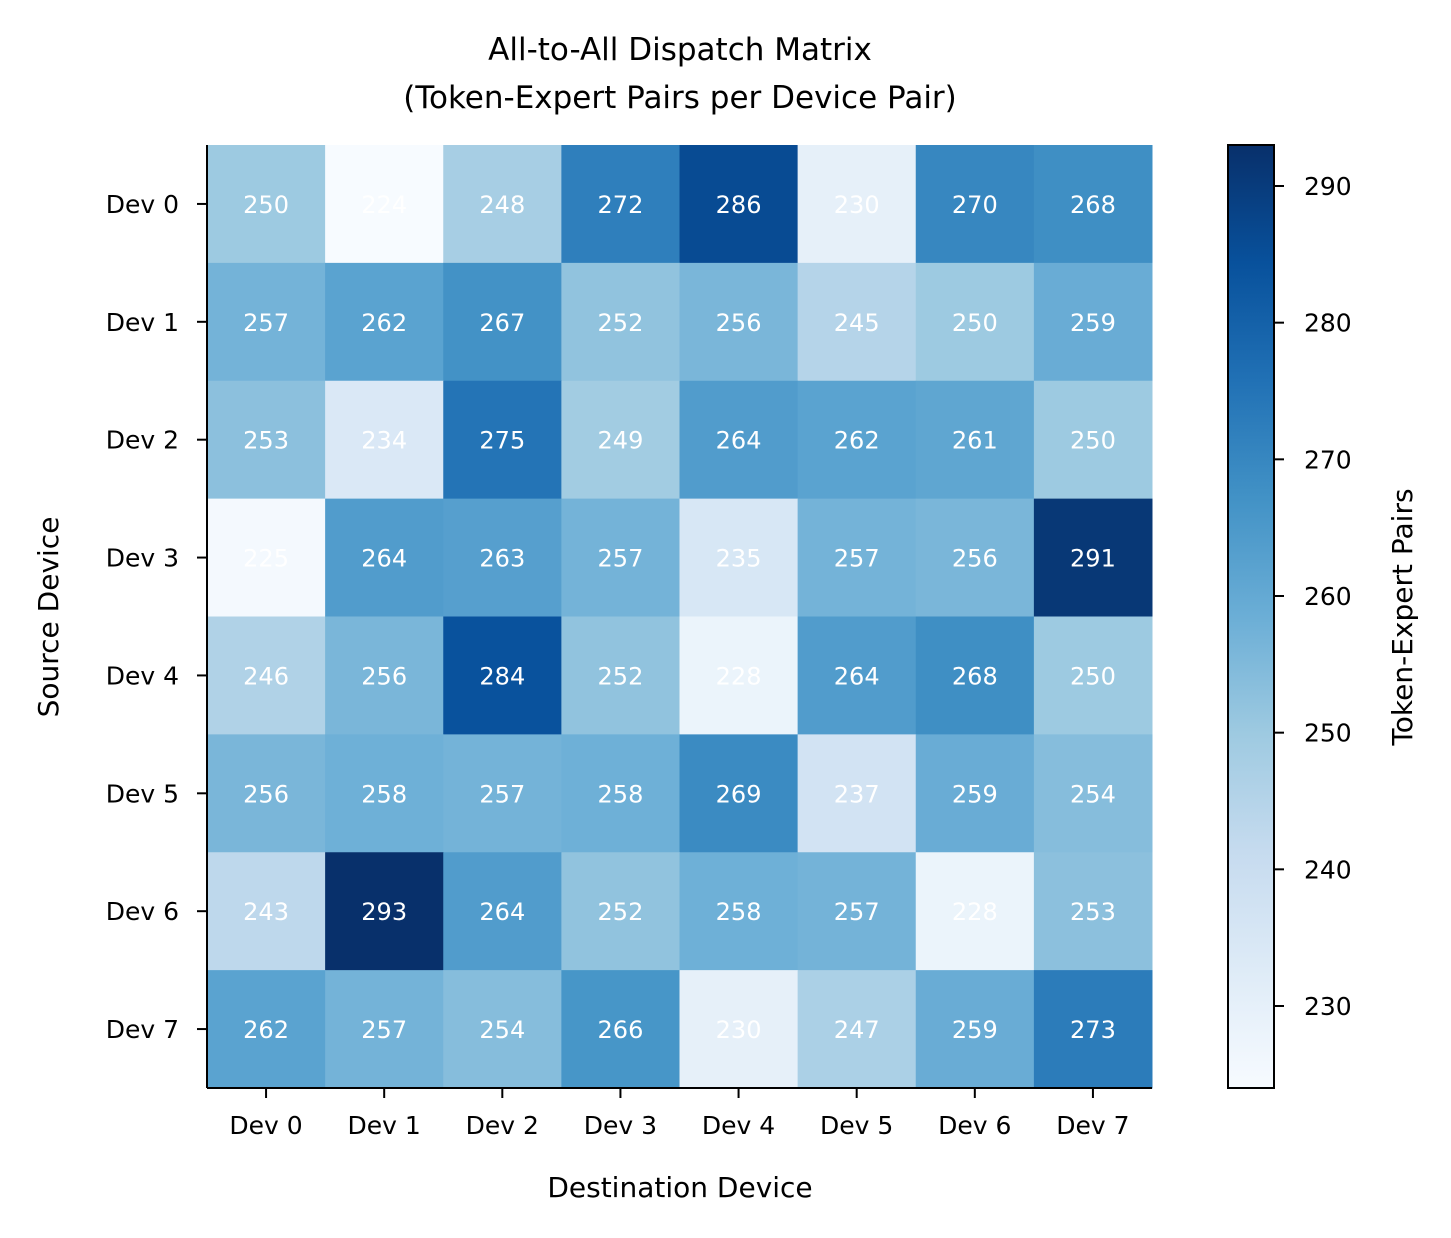  Describe the element at coordinates (974, 1125) in the screenshot. I see `x-tick-label: Dev 6` at that location.